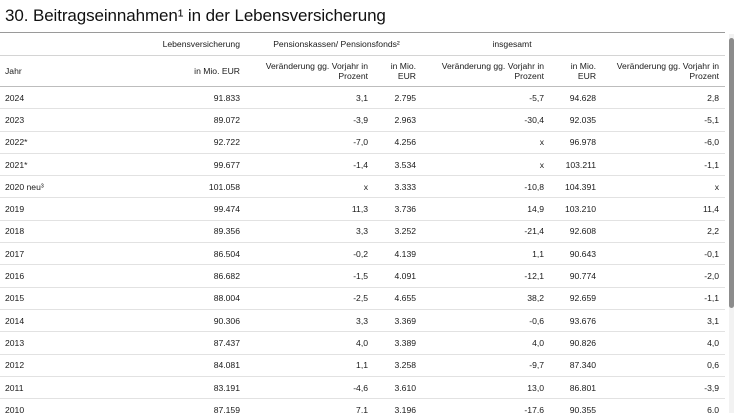 The width and height of the screenshot is (735, 413). Describe the element at coordinates (398, 254) in the screenshot. I see `cell-mio-pk: 4.139` at that location.